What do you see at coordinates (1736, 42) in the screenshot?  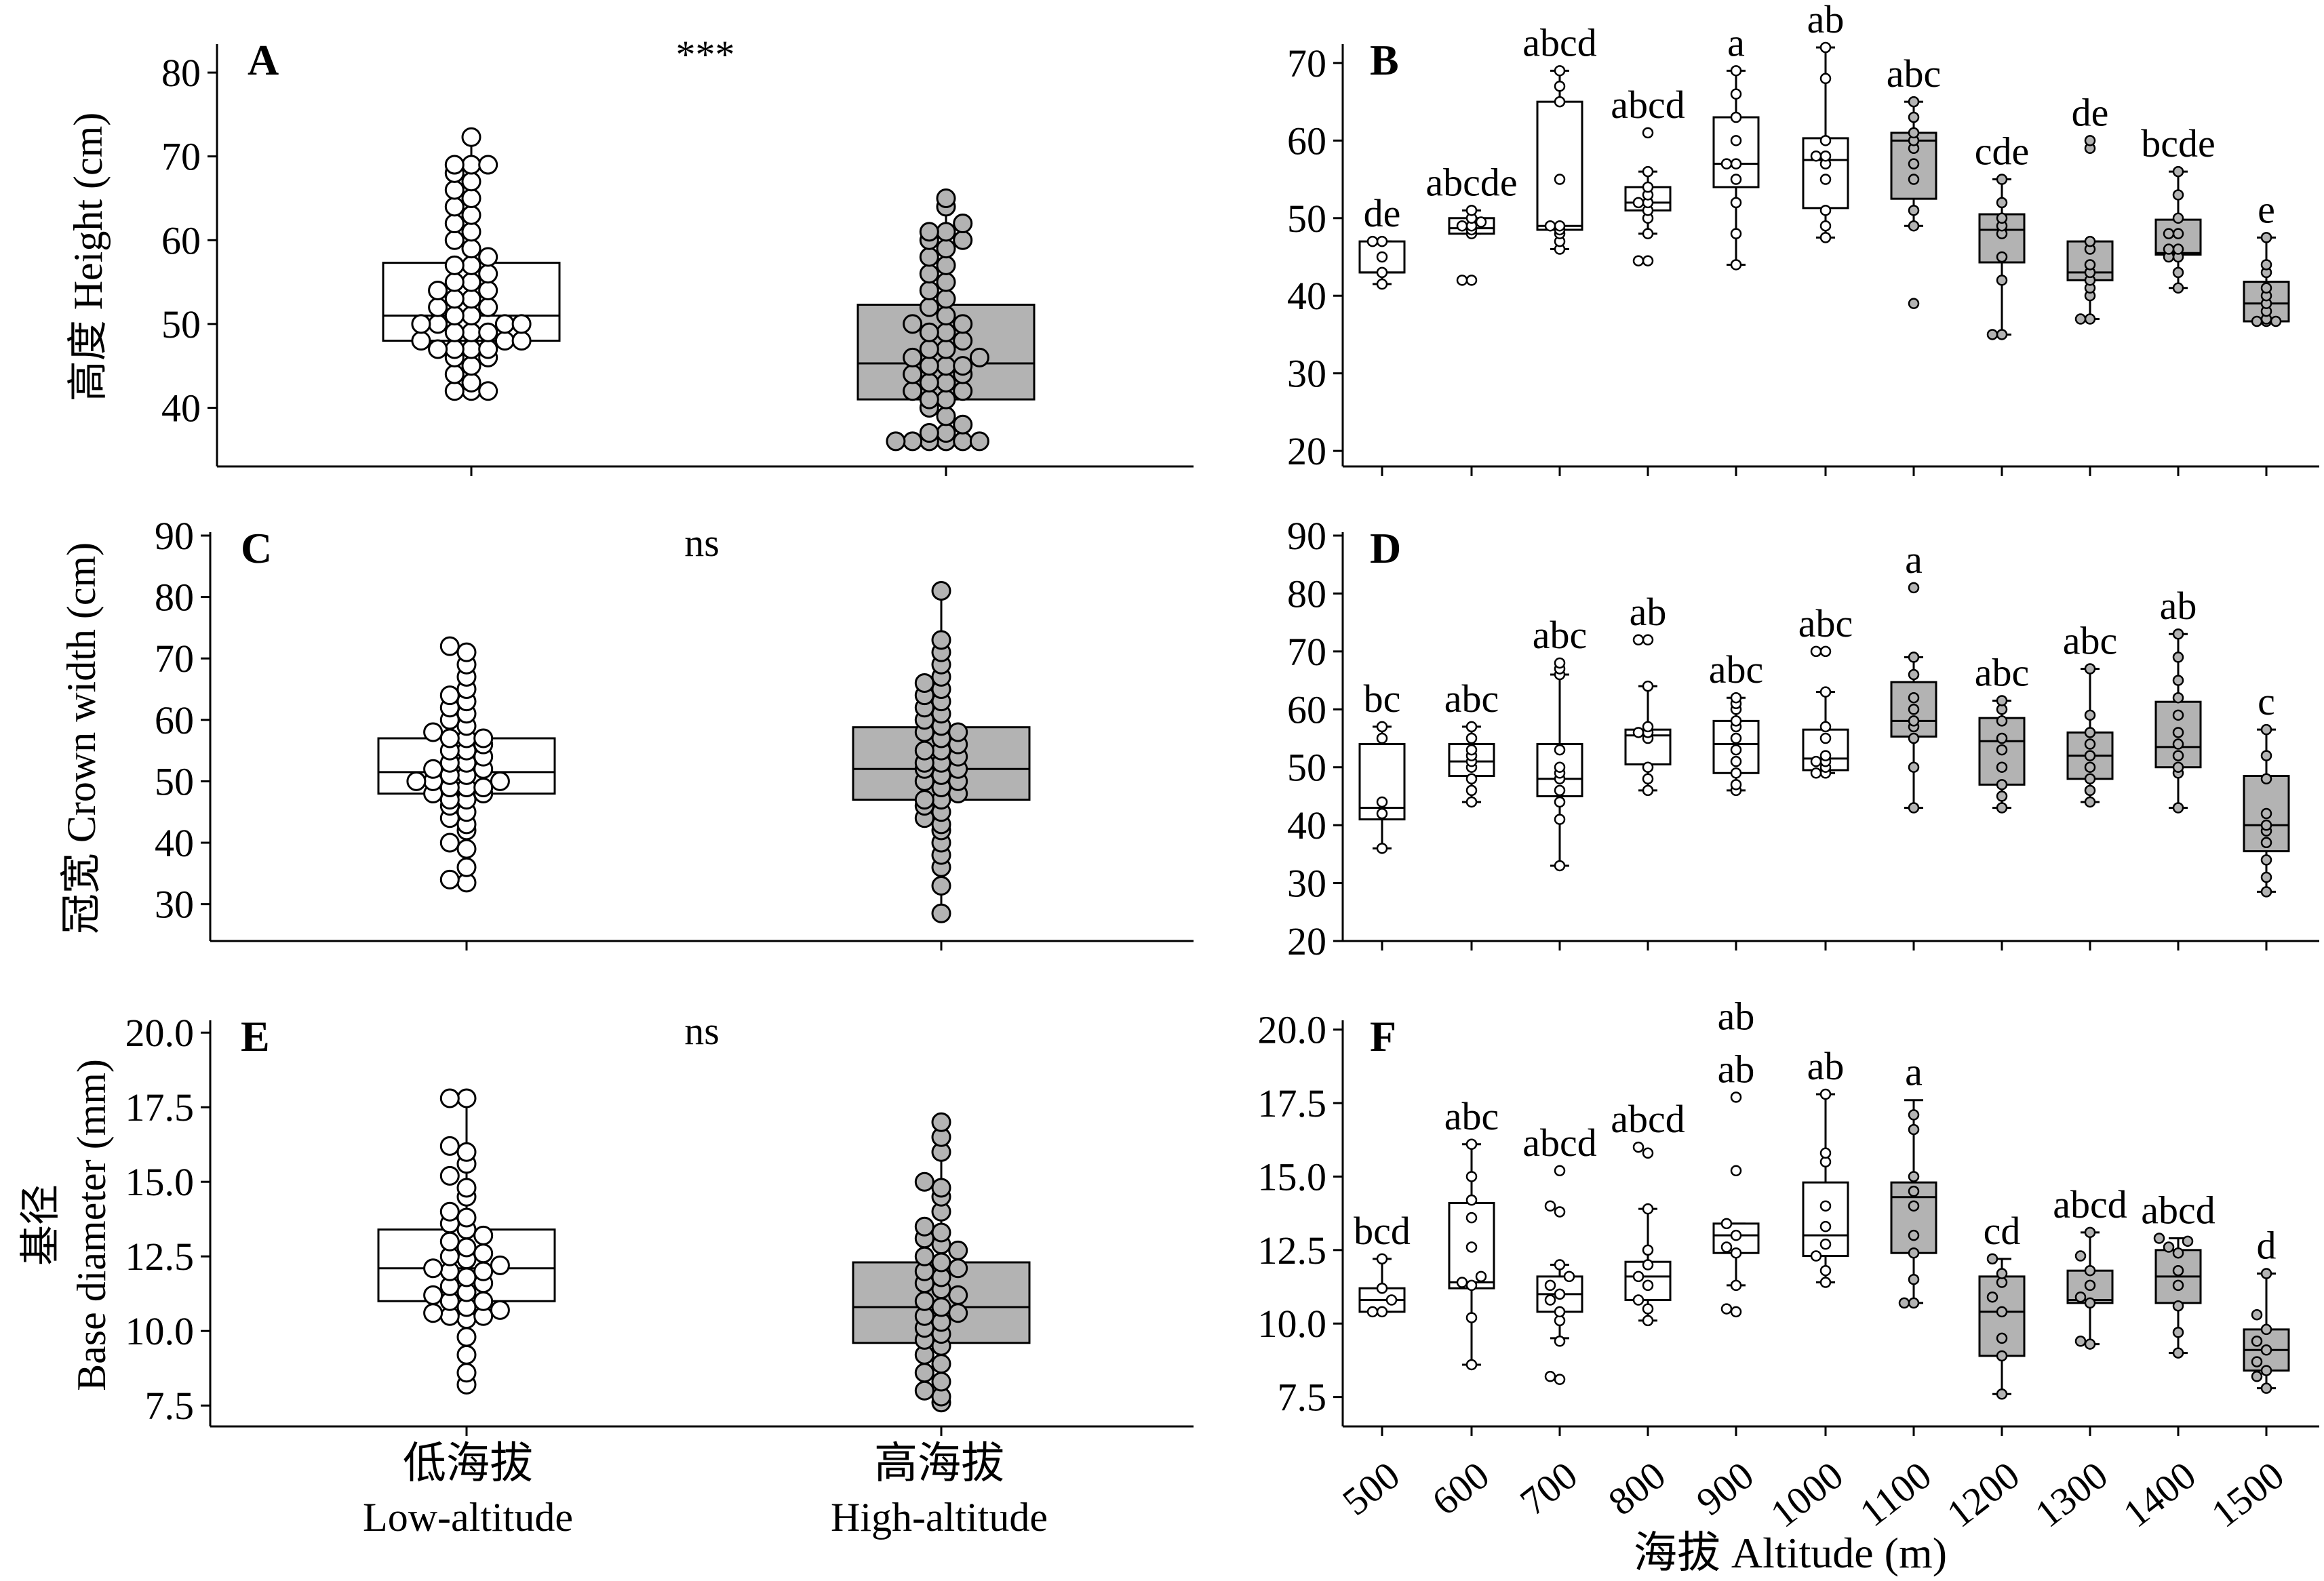 I see `group-letter: a` at bounding box center [1736, 42].